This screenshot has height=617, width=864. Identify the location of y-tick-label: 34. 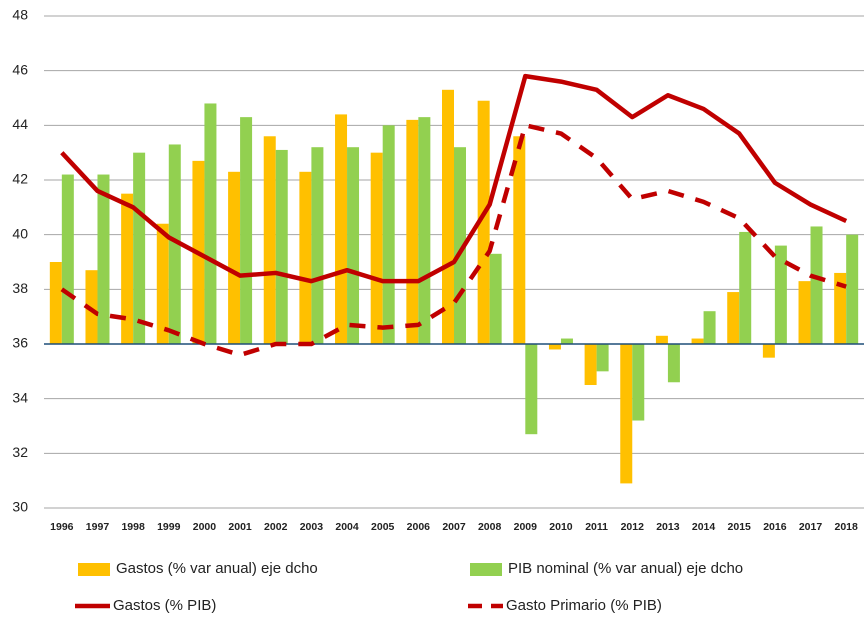
(20, 397).